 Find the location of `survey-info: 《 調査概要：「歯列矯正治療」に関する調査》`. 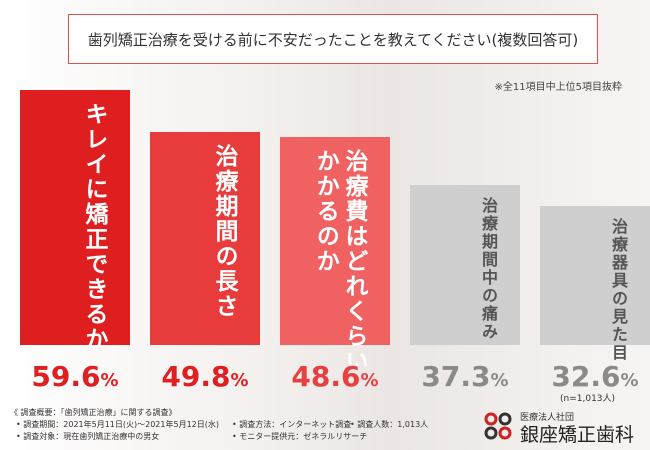

survey-info: 《 調査概要：「歯列矯正治療」に関する調査》 is located at coordinates (93, 412).